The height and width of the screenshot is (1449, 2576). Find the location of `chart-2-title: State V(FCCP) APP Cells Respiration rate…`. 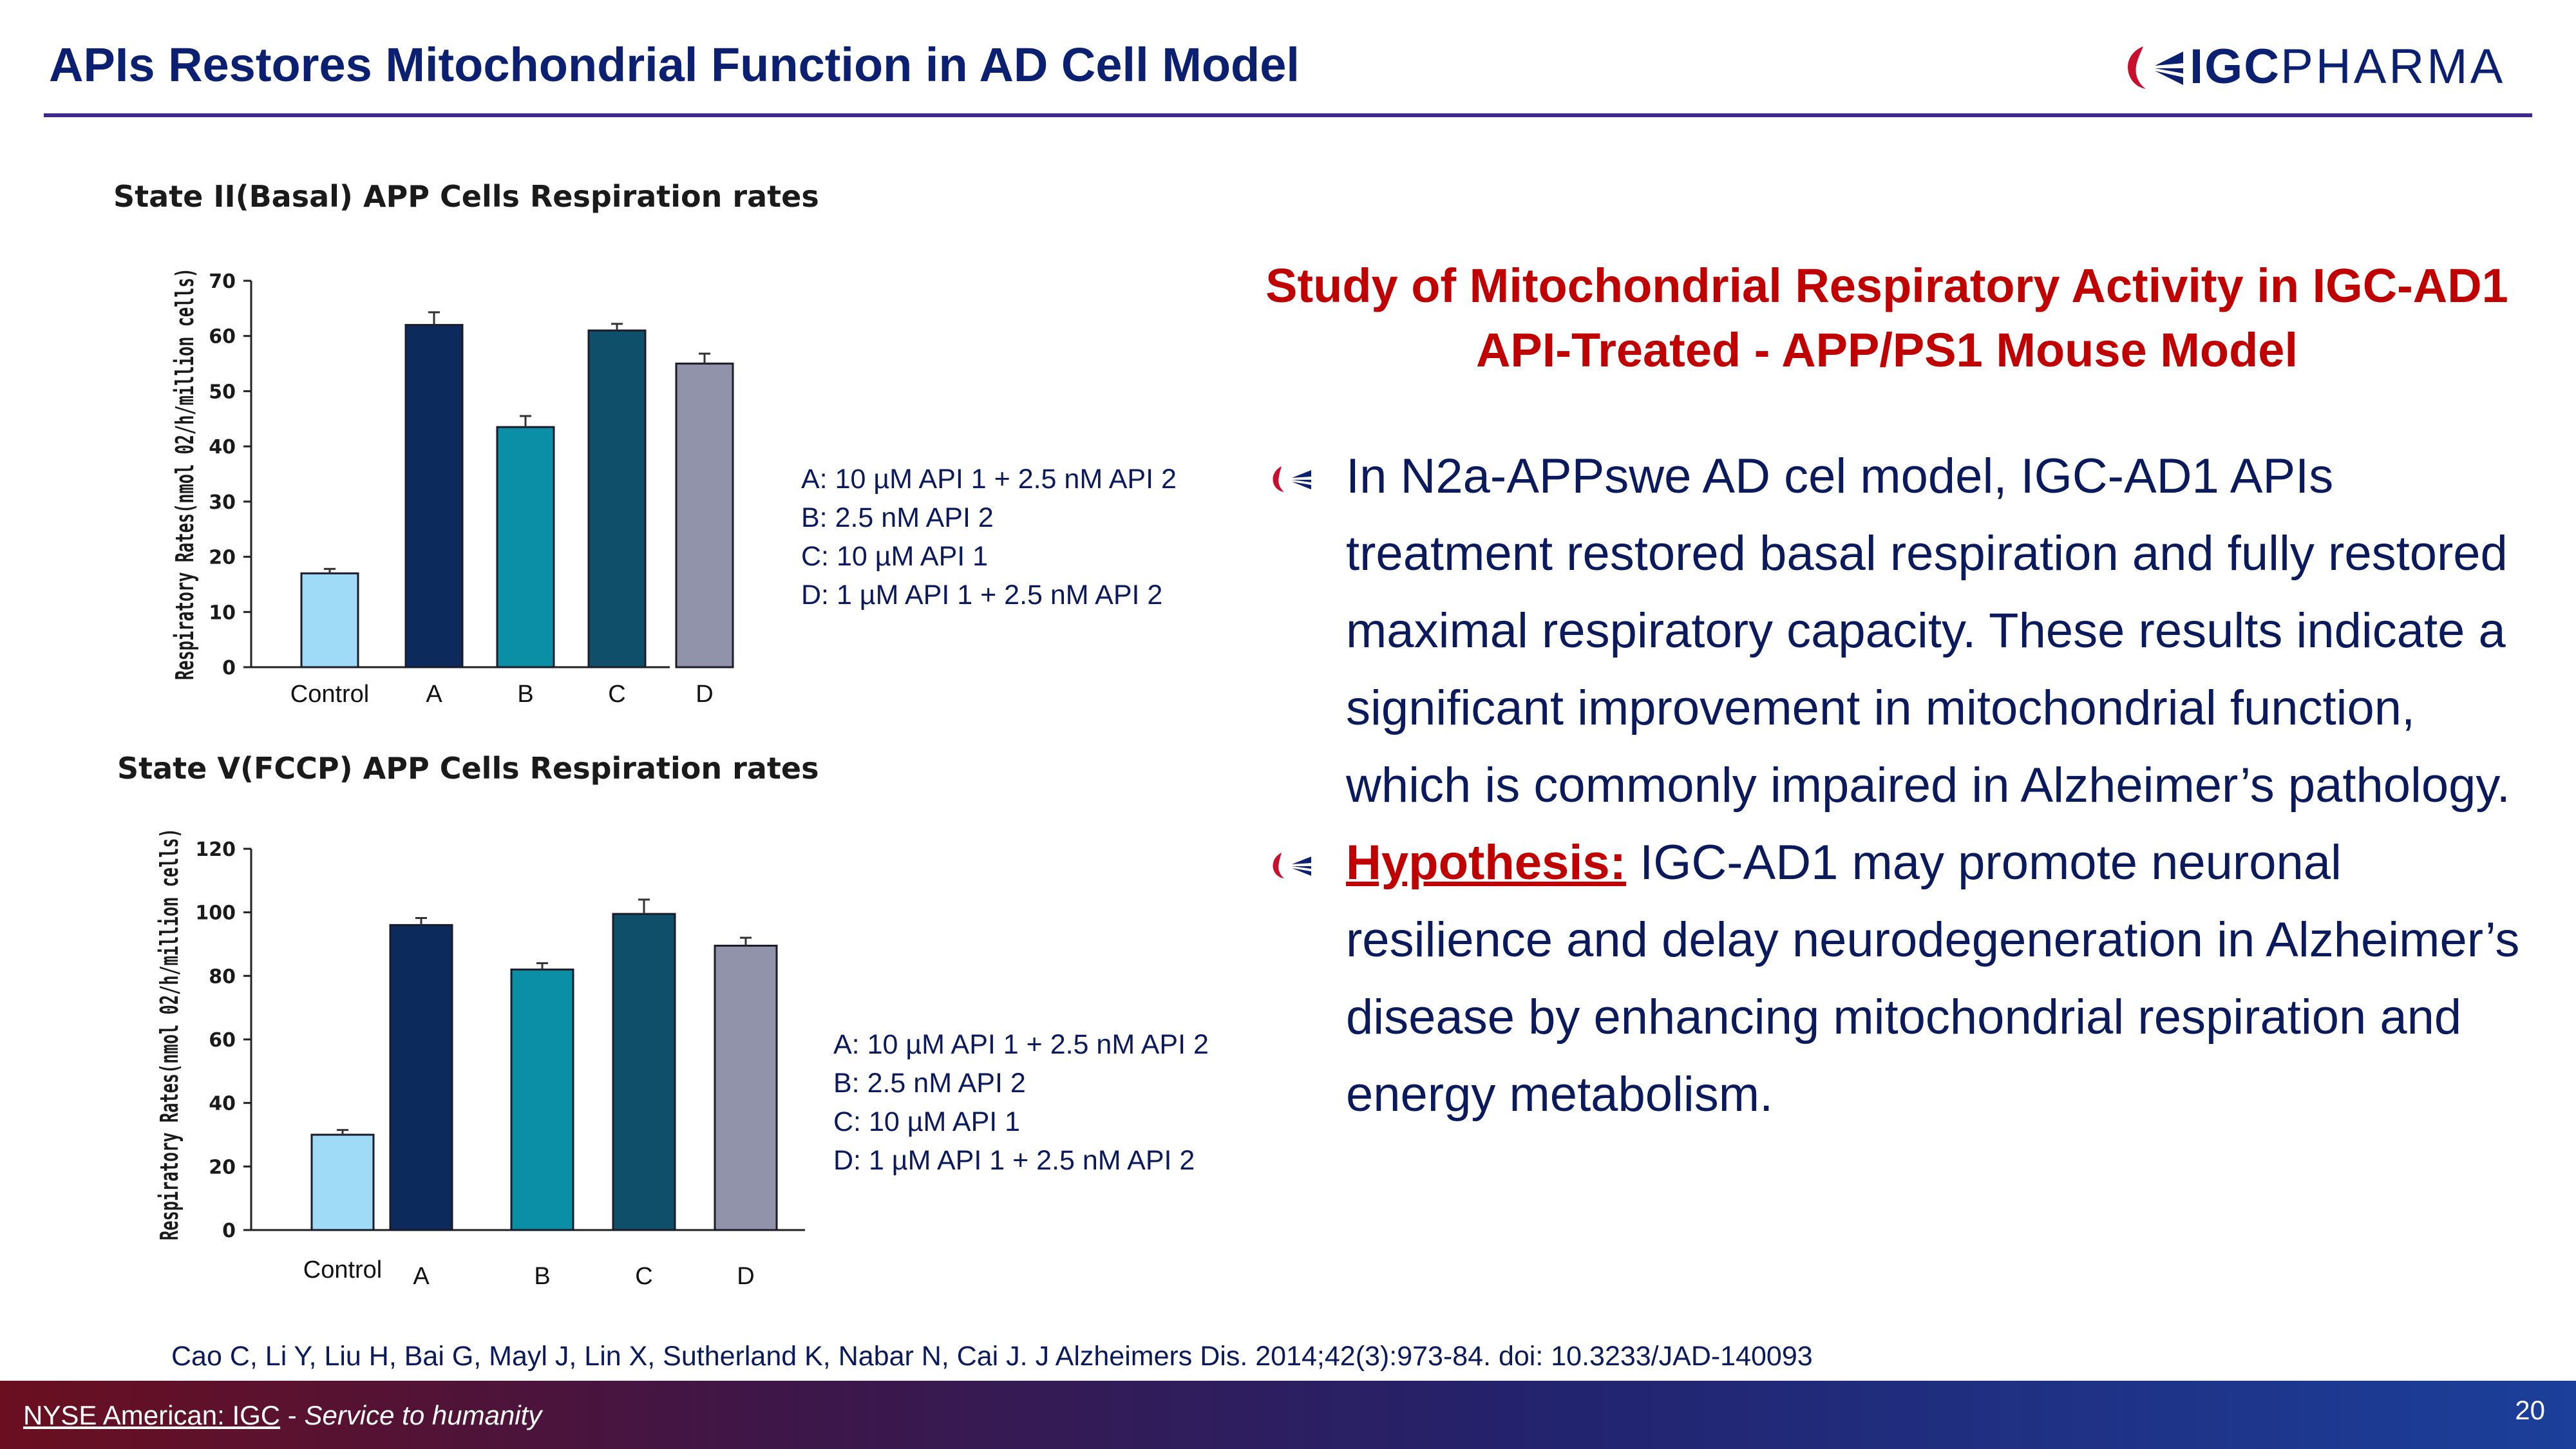

chart-2-title: State V(FCCP) APP Cells Respiration rate… is located at coordinates (468, 769).